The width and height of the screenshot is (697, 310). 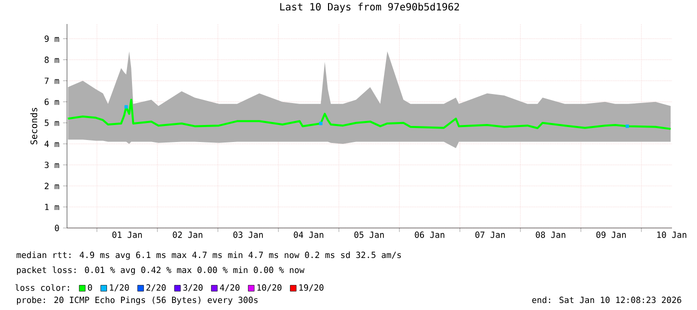 What do you see at coordinates (369, 114) in the screenshot?
I see `line-series` at bounding box center [369, 114].